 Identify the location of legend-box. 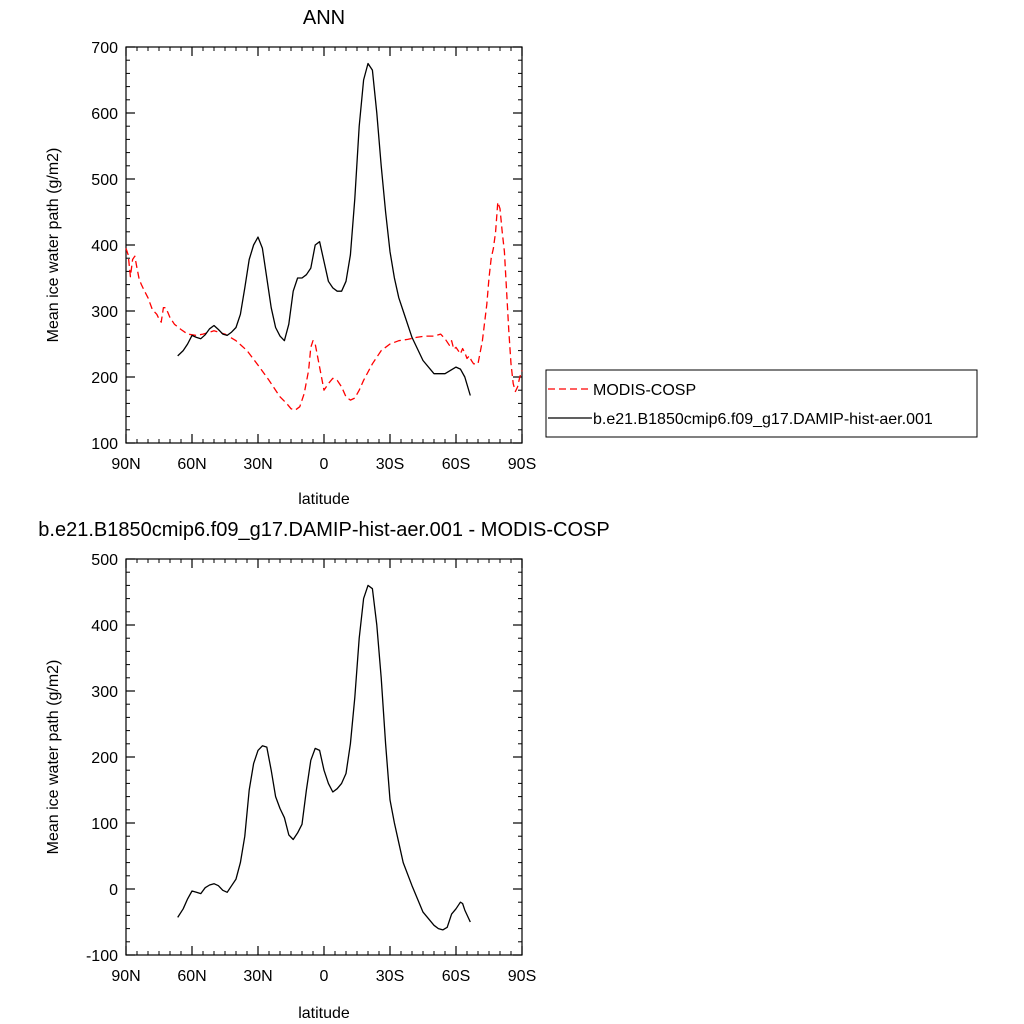
(761, 403).